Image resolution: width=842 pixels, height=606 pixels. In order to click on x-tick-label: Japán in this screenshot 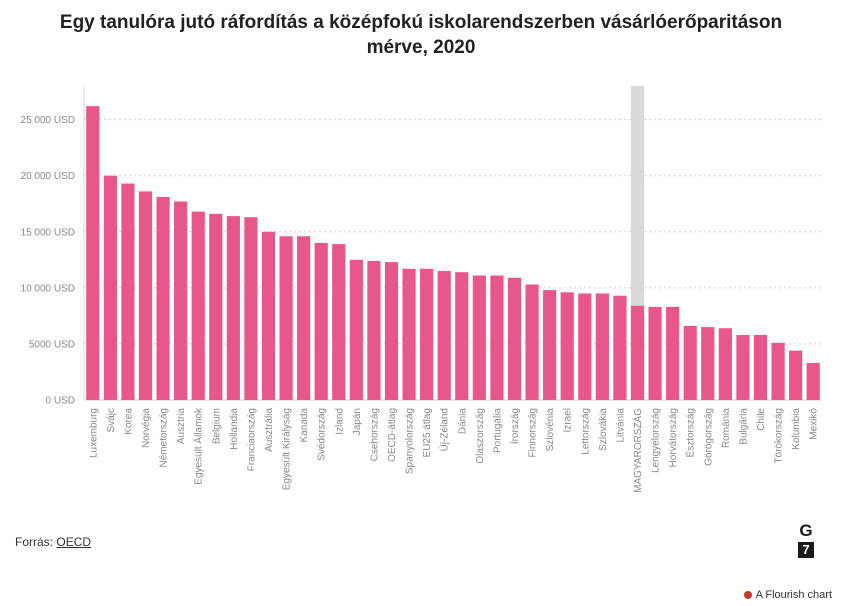, I will do `click(357, 421)`.